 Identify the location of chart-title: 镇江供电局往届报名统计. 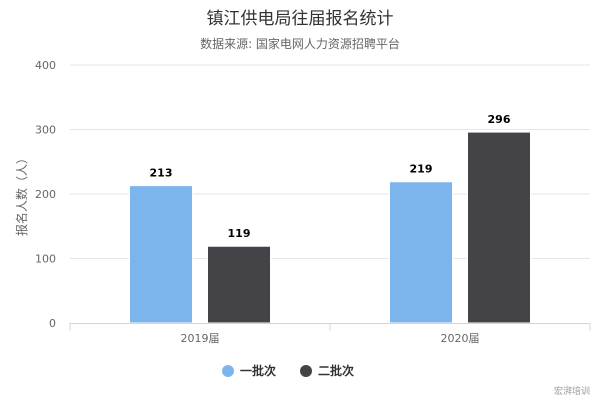
(300, 19).